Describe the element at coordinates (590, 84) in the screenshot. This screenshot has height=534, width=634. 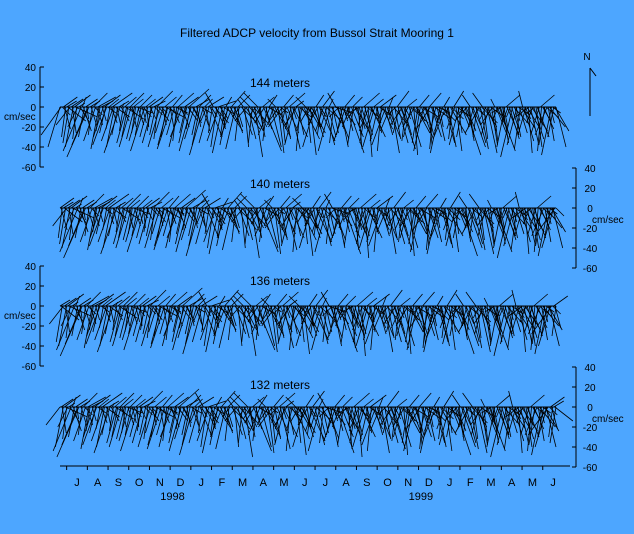
I see `north-arrow-icon: N` at that location.